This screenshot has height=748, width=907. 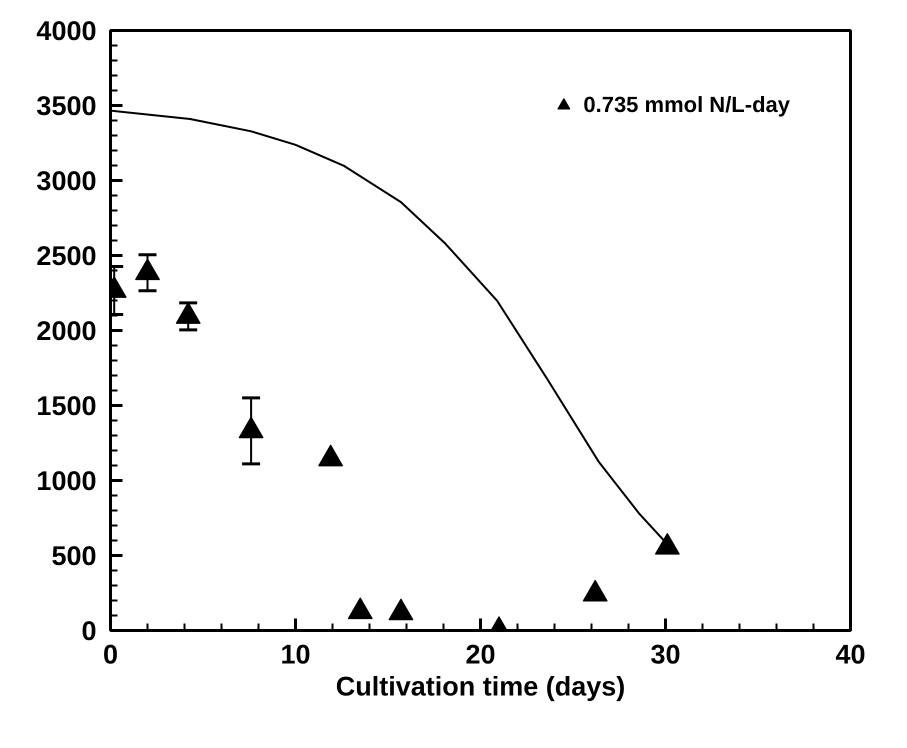 I want to click on x-tick-label: 0, so click(x=110, y=655).